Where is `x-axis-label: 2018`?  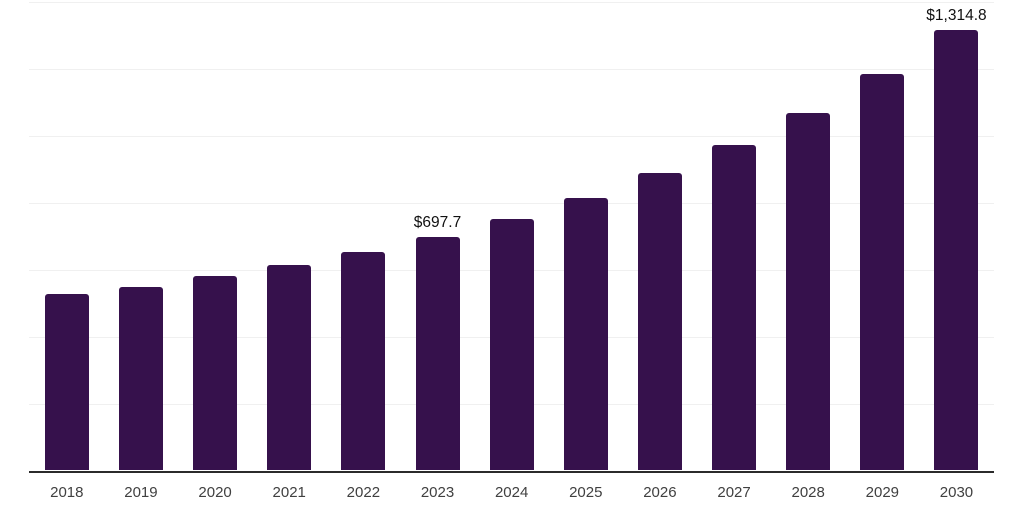
x-axis-label: 2018 is located at coordinates (67, 492).